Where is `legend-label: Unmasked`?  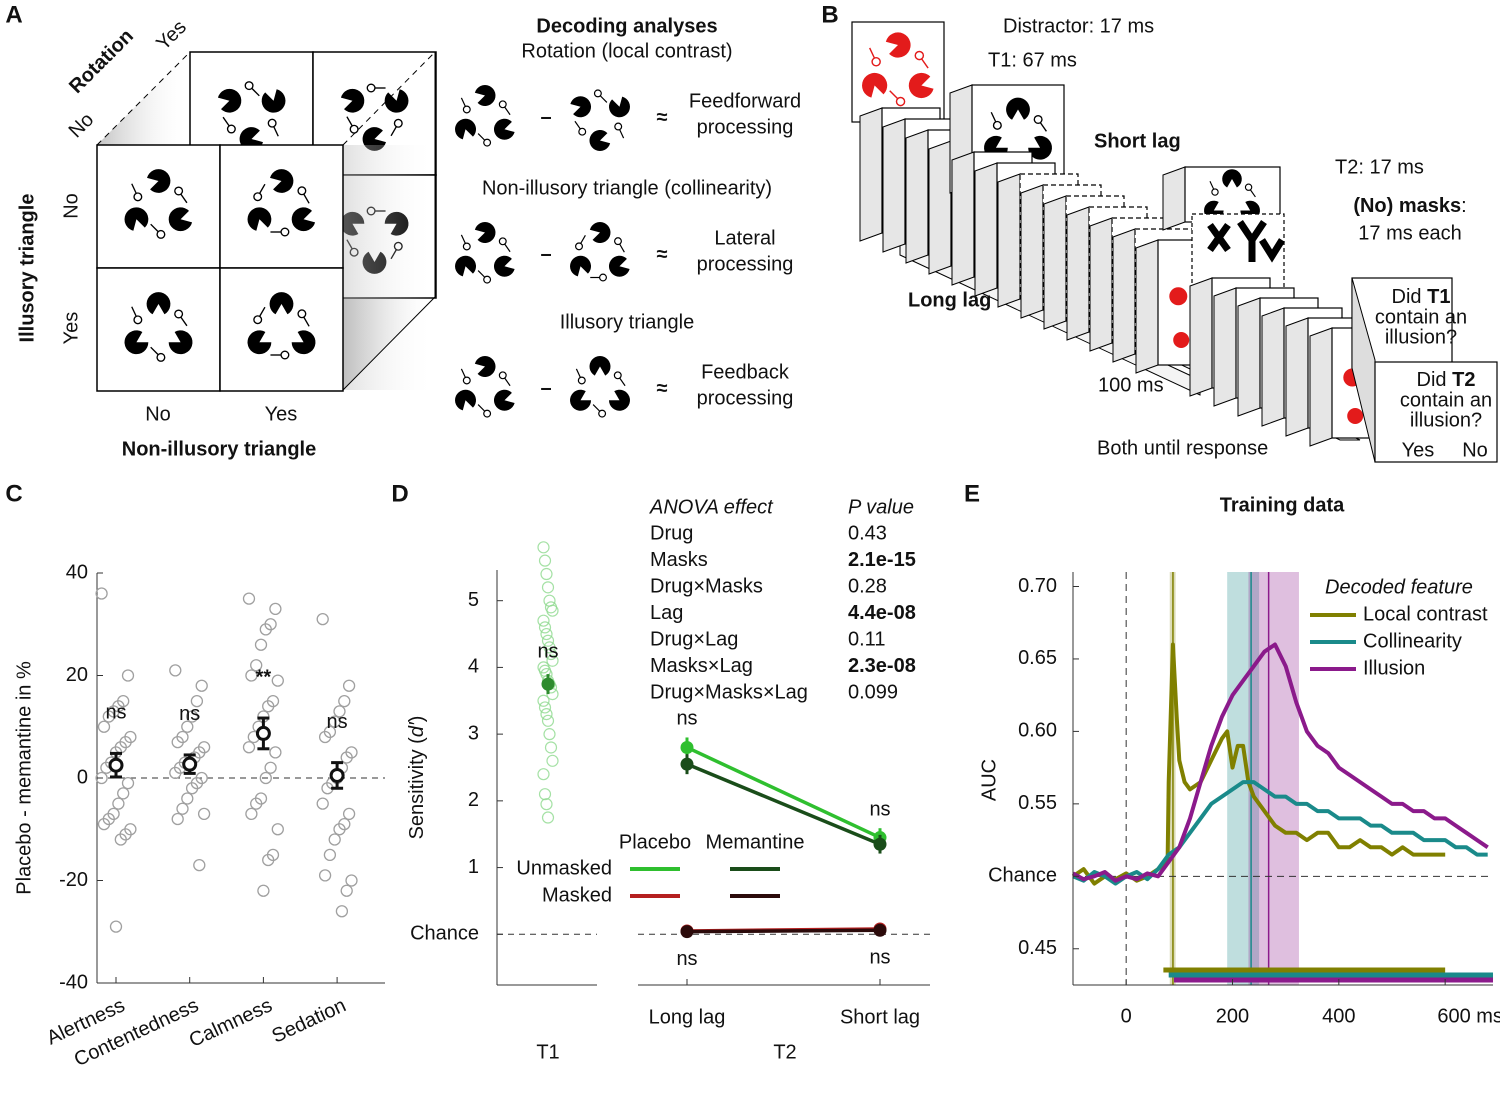 legend-label: Unmasked is located at coordinates (564, 868).